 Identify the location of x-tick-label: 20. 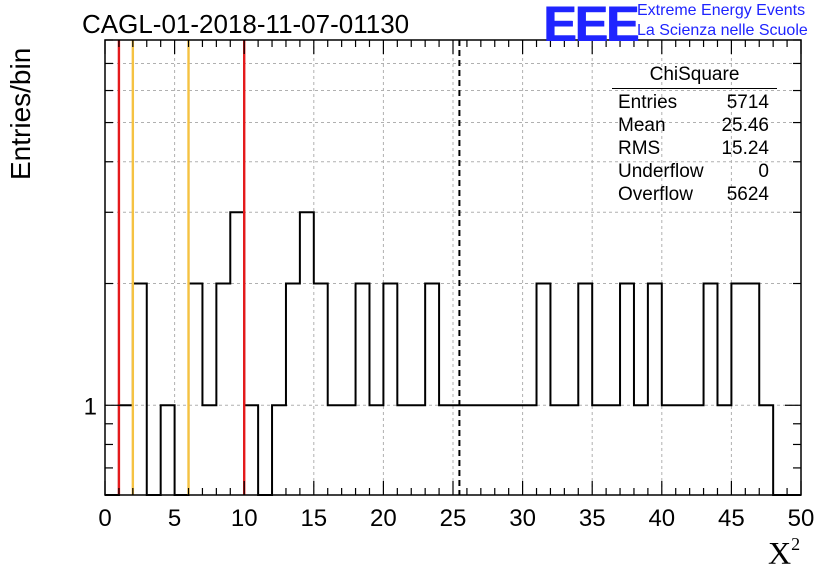
(383, 518).